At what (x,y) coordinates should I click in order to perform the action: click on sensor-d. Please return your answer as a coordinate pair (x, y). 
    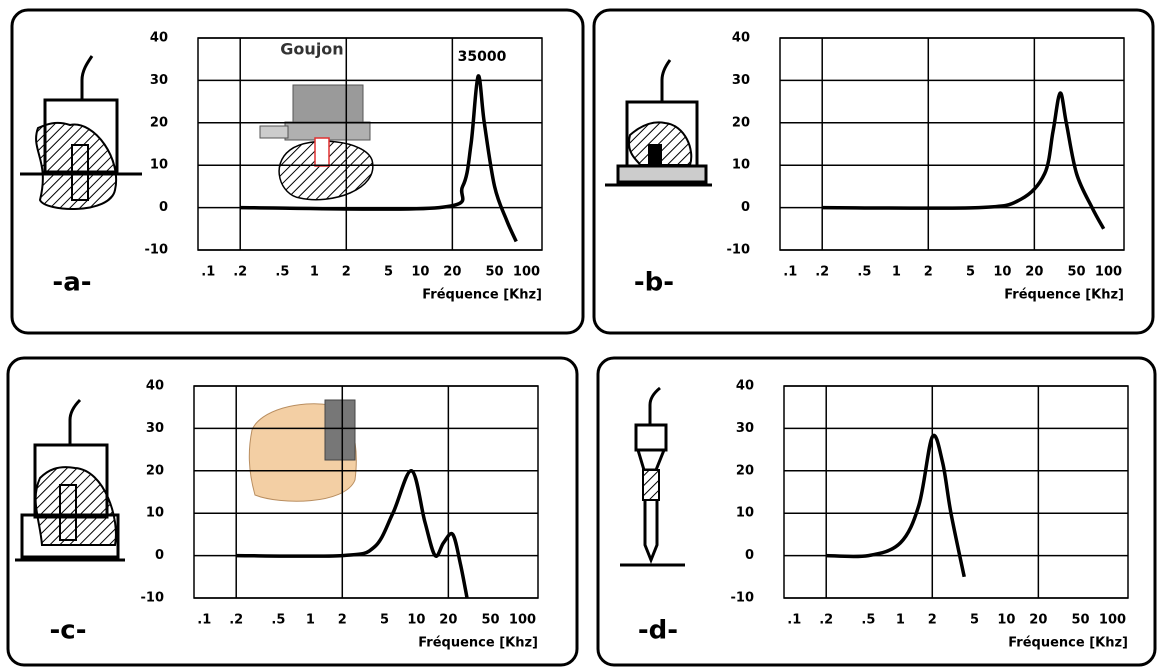
    Looking at the image, I should click on (652, 476).